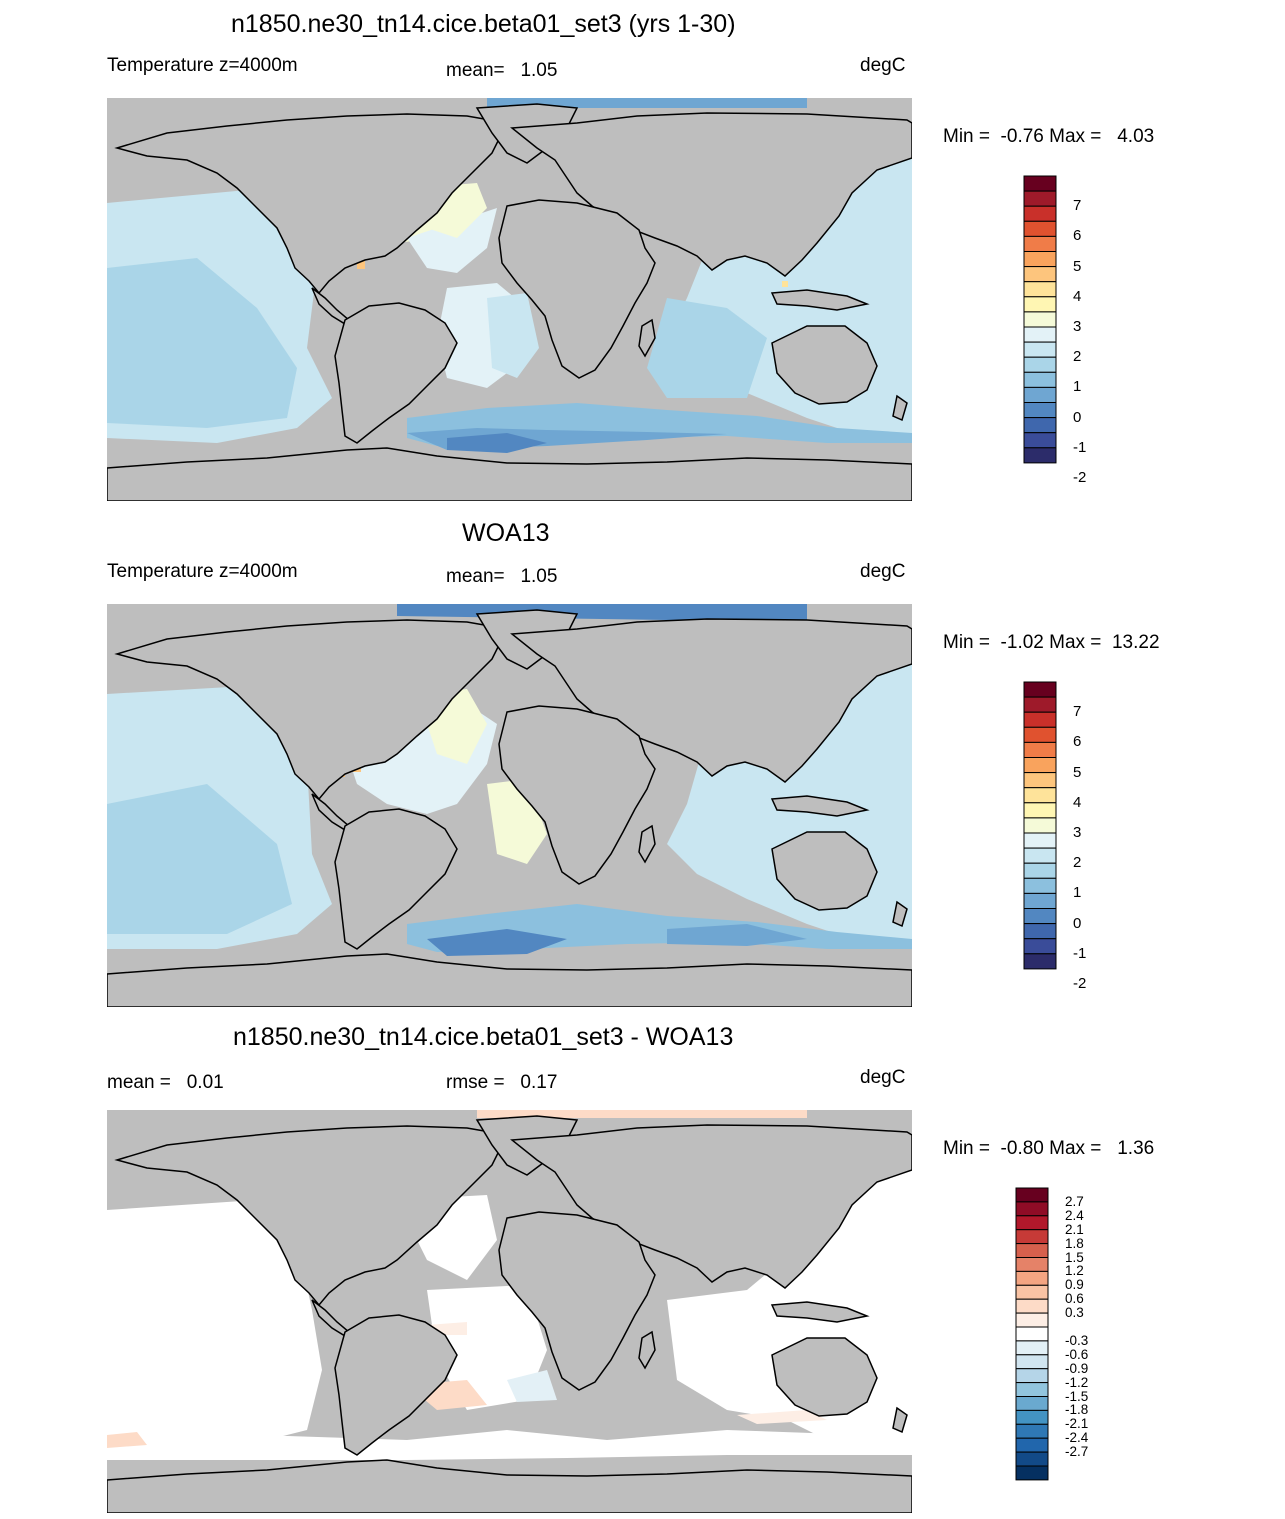 The image size is (1285, 1519). What do you see at coordinates (1074, 1215) in the screenshot?
I see `colorbar-tick-label: 2.4` at bounding box center [1074, 1215].